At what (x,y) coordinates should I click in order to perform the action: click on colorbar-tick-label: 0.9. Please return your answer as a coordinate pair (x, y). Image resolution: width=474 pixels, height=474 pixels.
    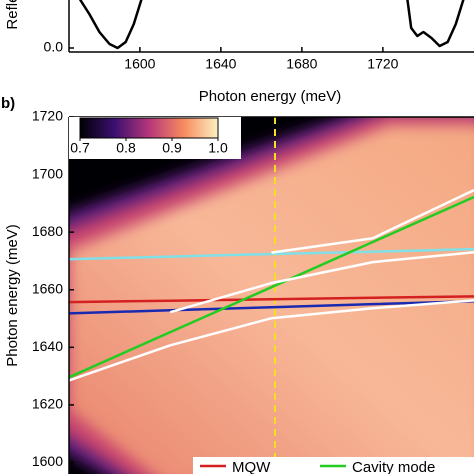
    Looking at the image, I should click on (172, 148).